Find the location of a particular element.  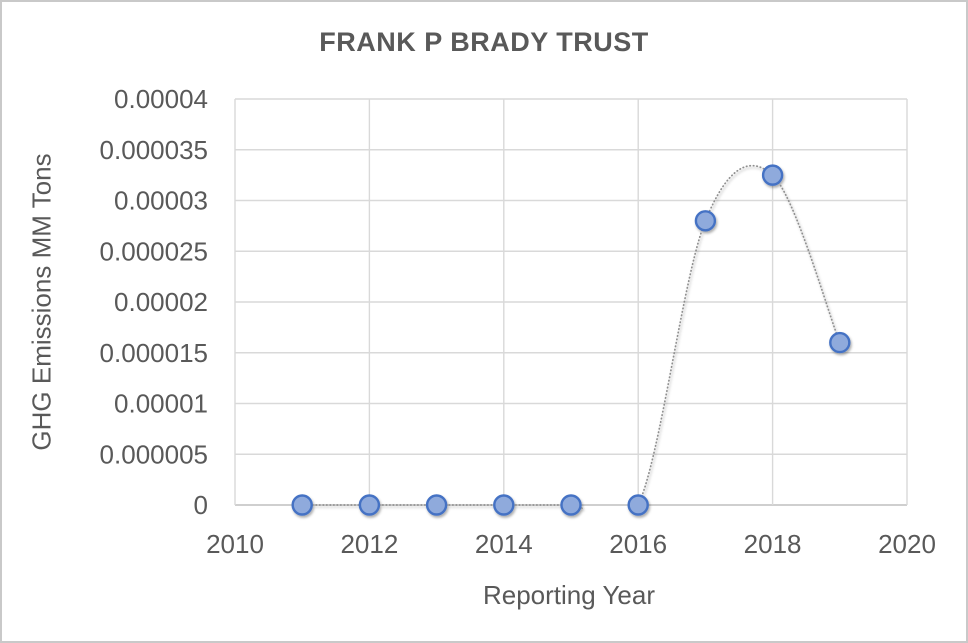

chart-title: FRANK P BRADY TRUST is located at coordinates (484, 42).